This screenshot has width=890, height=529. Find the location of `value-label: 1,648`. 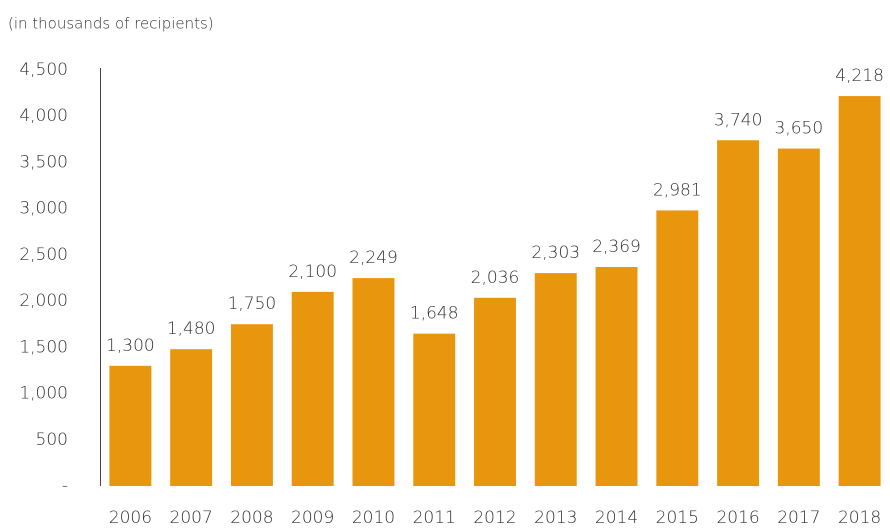

value-label: 1,648 is located at coordinates (434, 314).